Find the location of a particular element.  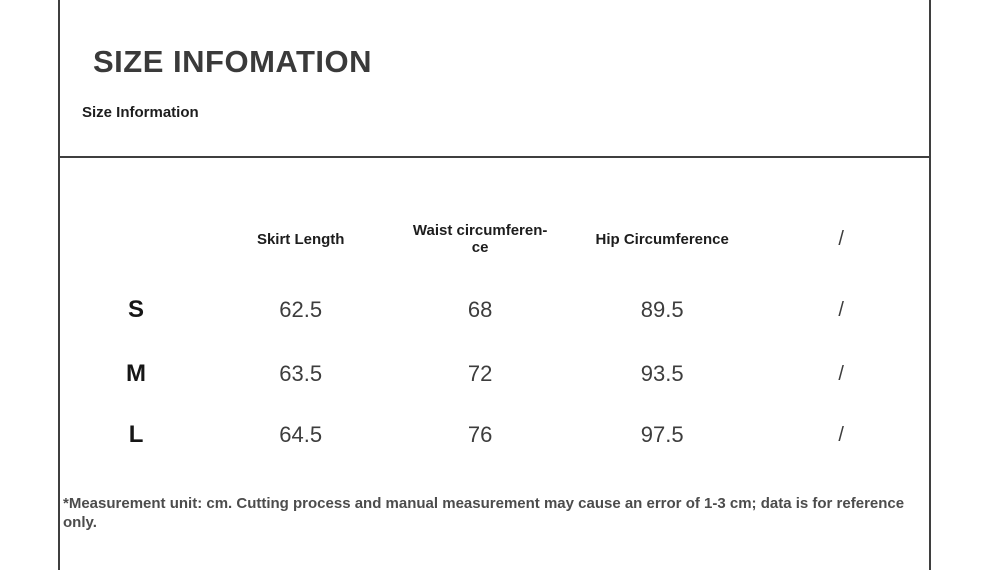

page-subtitle: Size Information is located at coordinates (140, 112).